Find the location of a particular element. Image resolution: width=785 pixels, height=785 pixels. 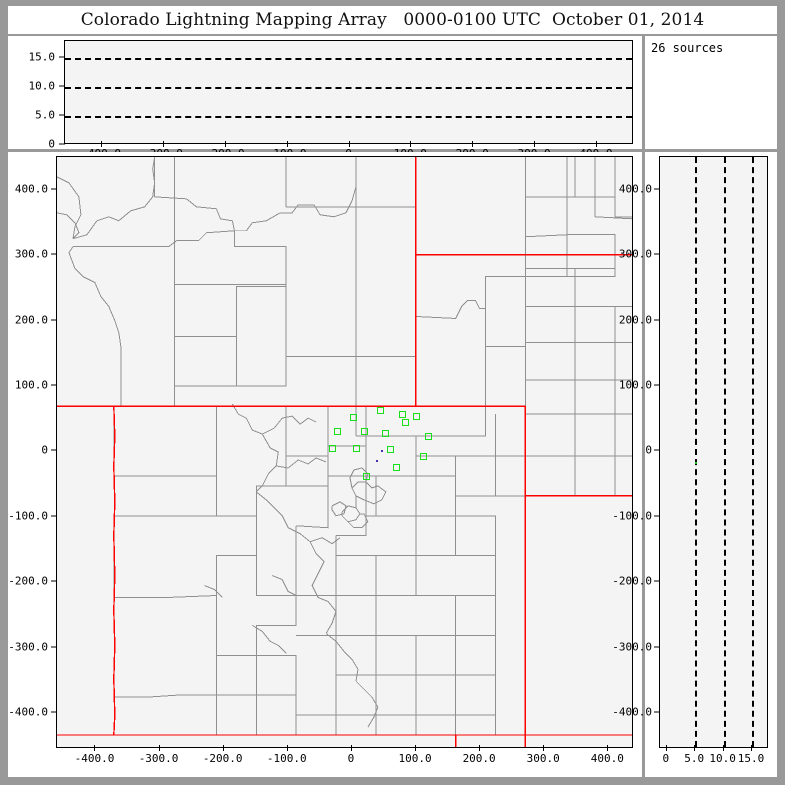

rt-y-axis-label-4: 0 is located at coordinates (648, 450).